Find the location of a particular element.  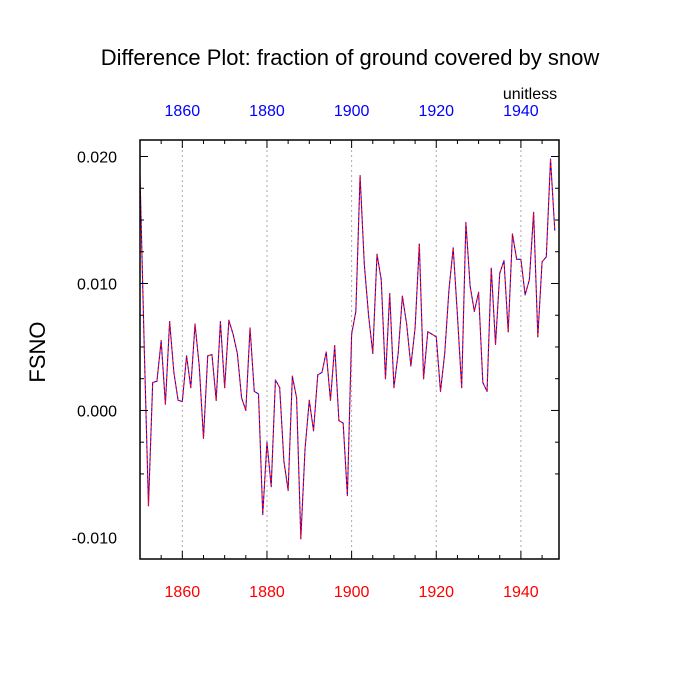

data-point-1901 is located at coordinates (356, 311).